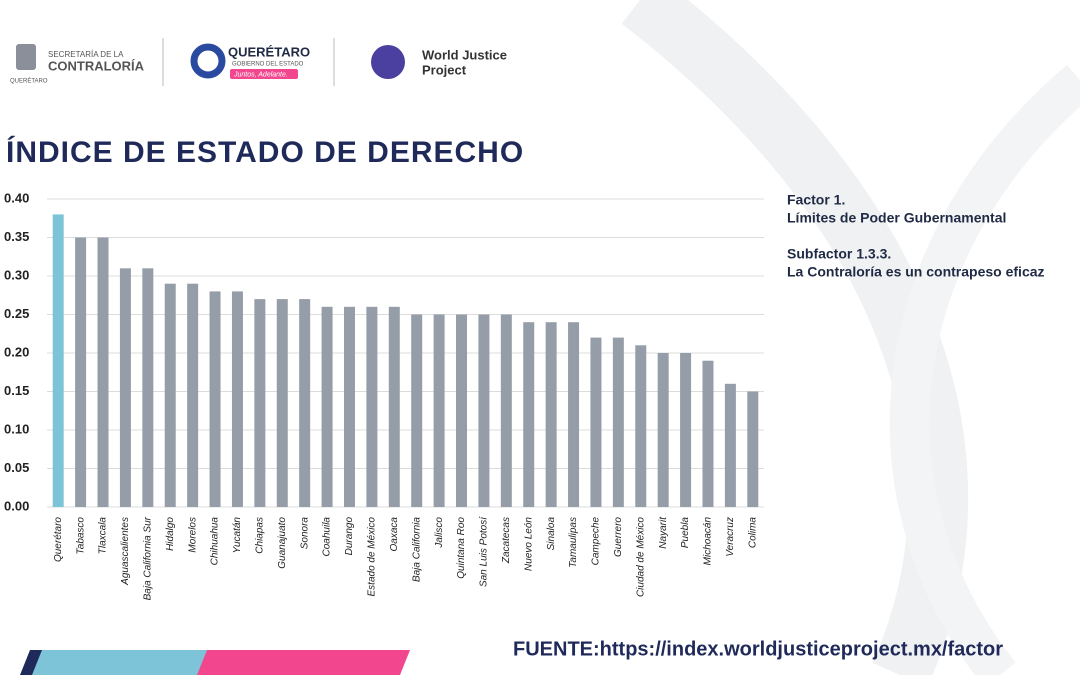 Image resolution: width=1080 pixels, height=675 pixels. I want to click on x-tick-label: Ciudad de México, so click(640, 557).